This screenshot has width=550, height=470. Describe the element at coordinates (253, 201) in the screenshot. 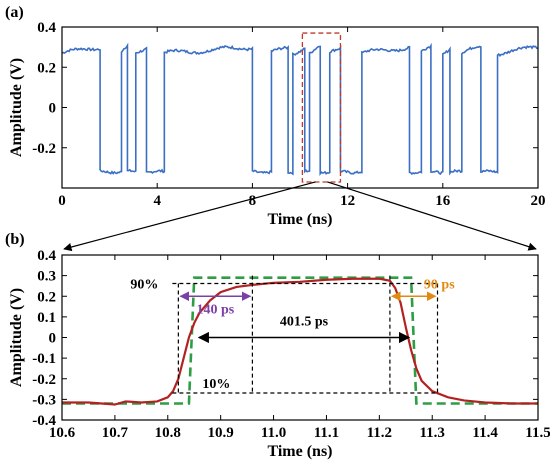

I see `panel-a-x-tick-label: 8` at that location.